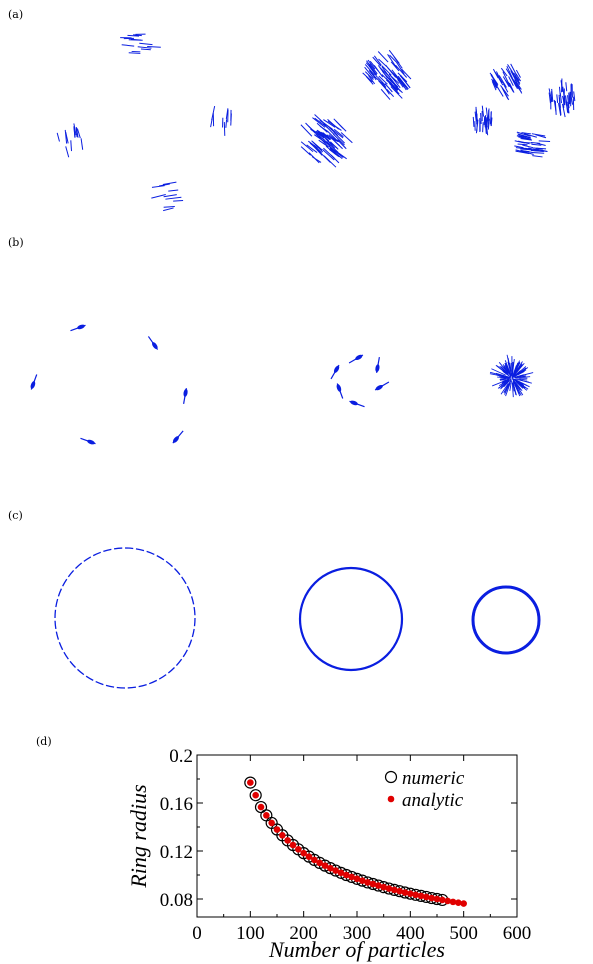  What do you see at coordinates (433, 778) in the screenshot?
I see `legend-label-numeric: numeric` at bounding box center [433, 778].